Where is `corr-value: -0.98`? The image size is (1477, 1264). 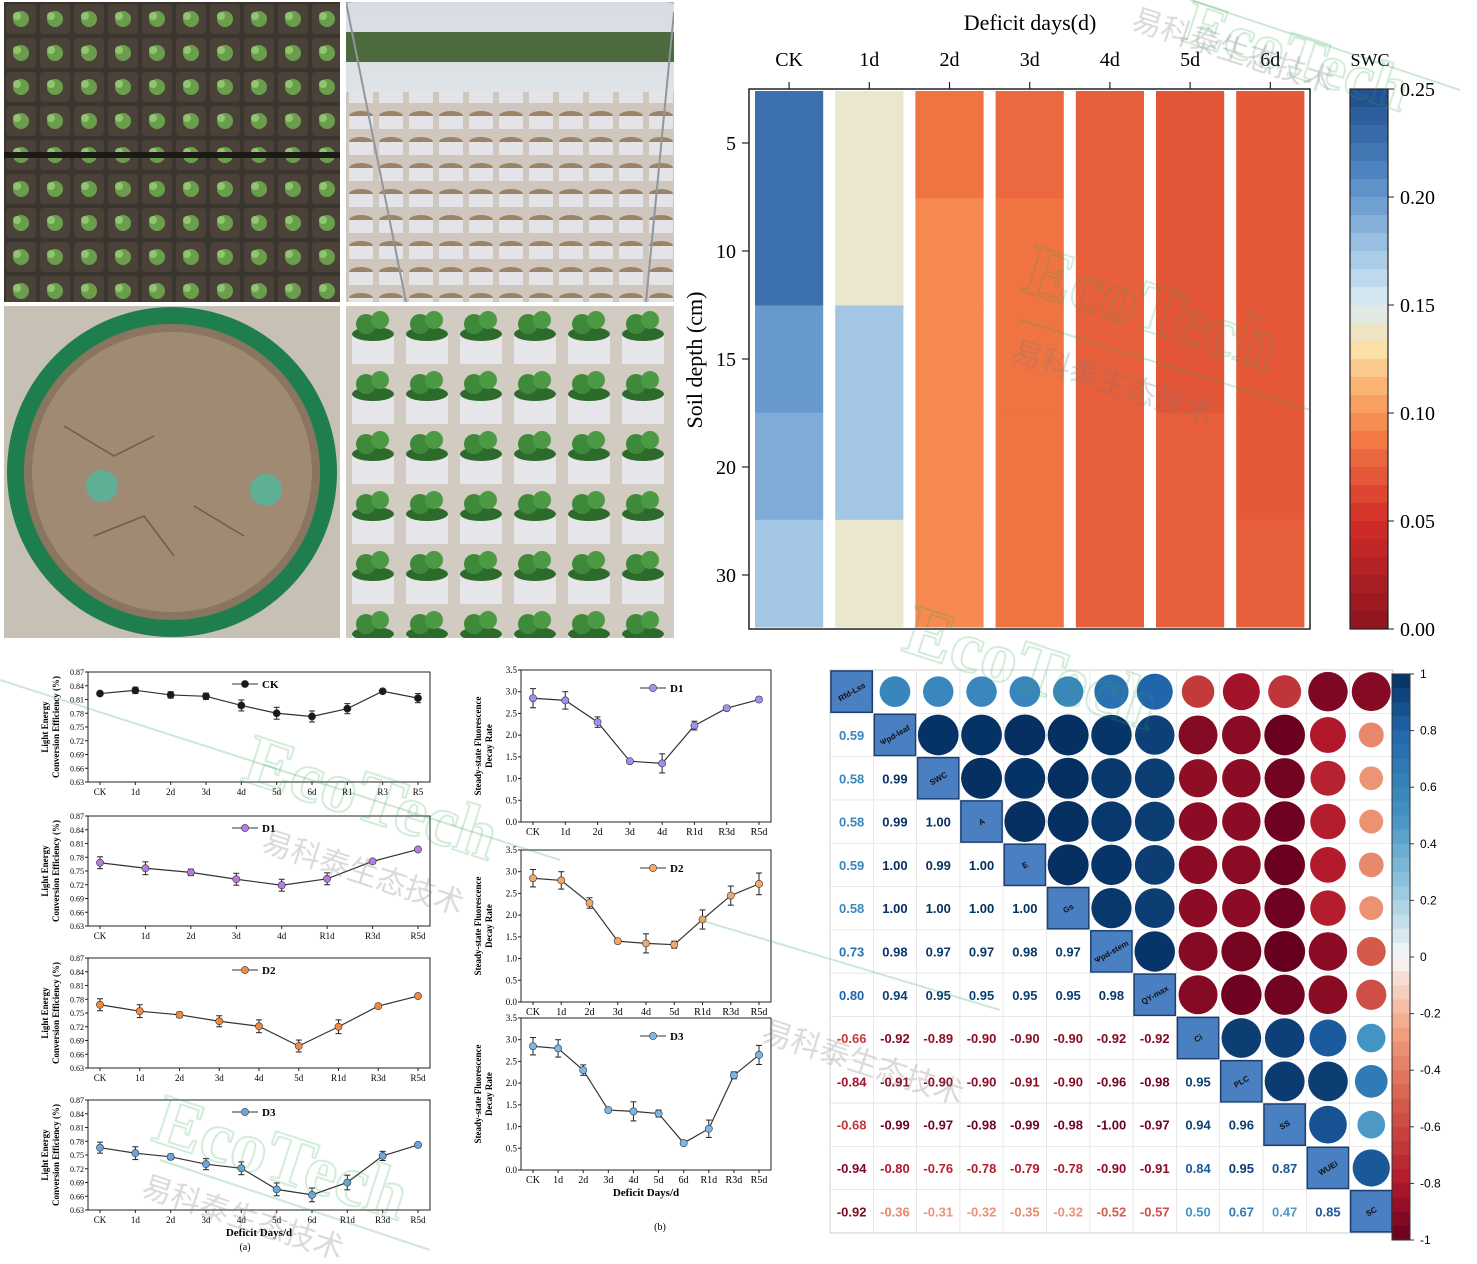 corr-value: -0.98 is located at coordinates (1155, 1081).